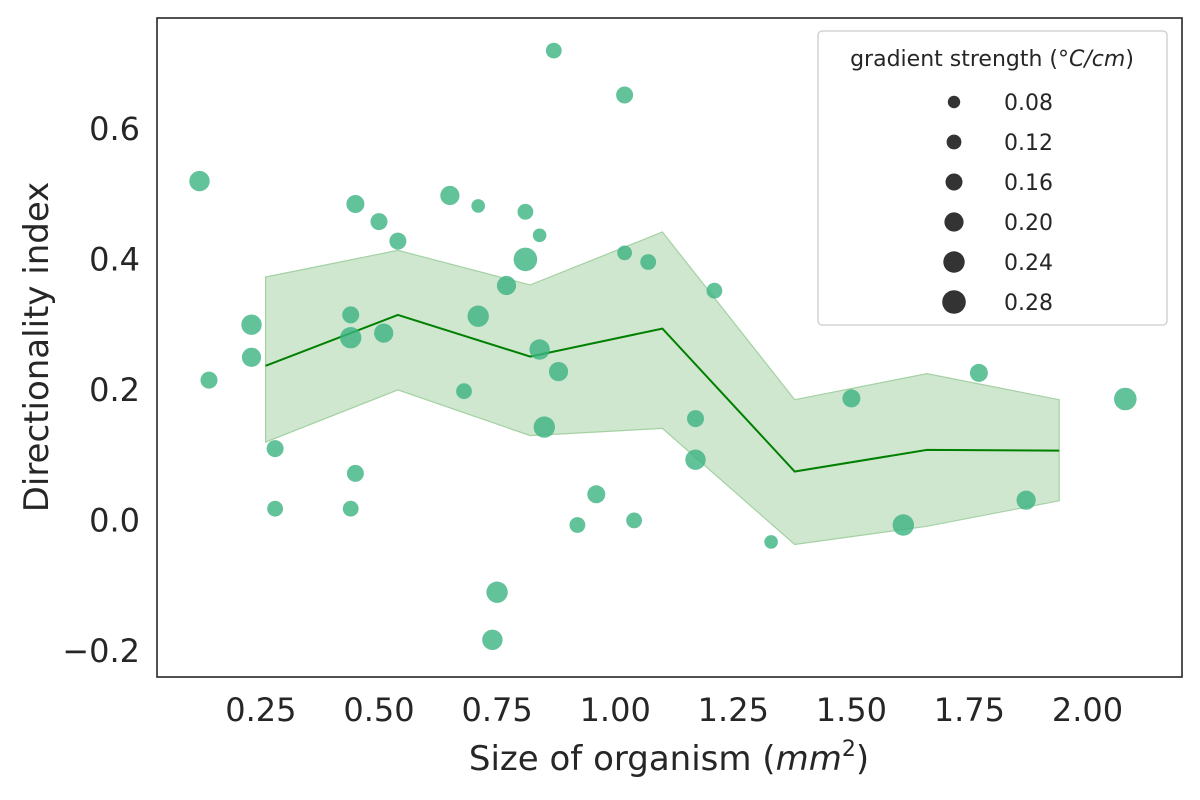 The image size is (1200, 800). I want to click on y-tick-label: 0.4, so click(114, 259).